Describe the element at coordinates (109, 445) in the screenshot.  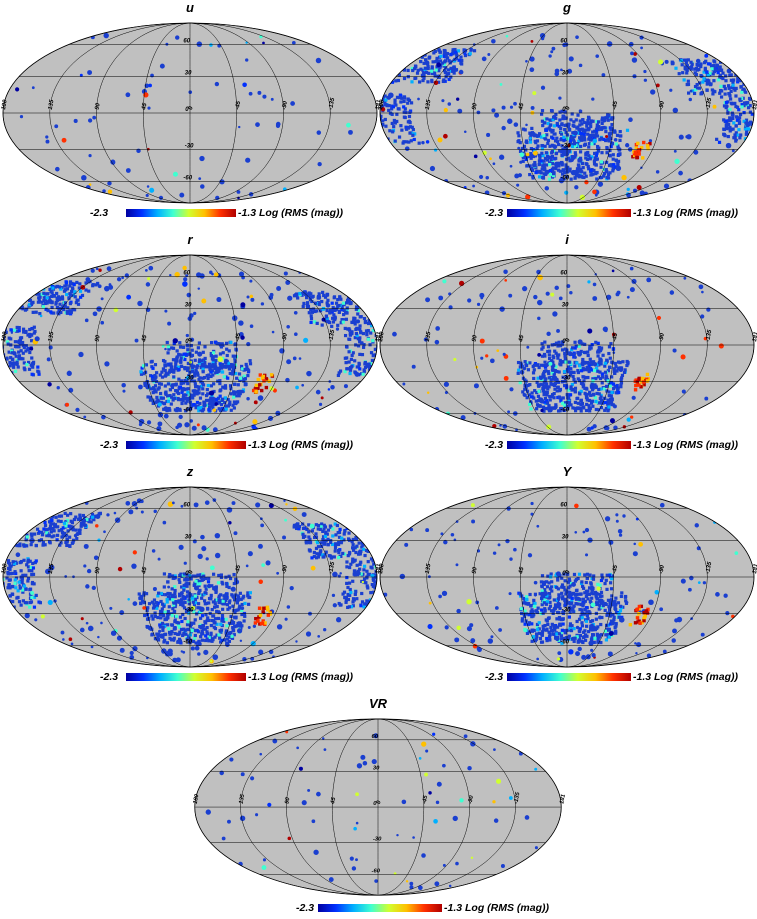
I see `colorbar-min-label: -2.3` at that location.